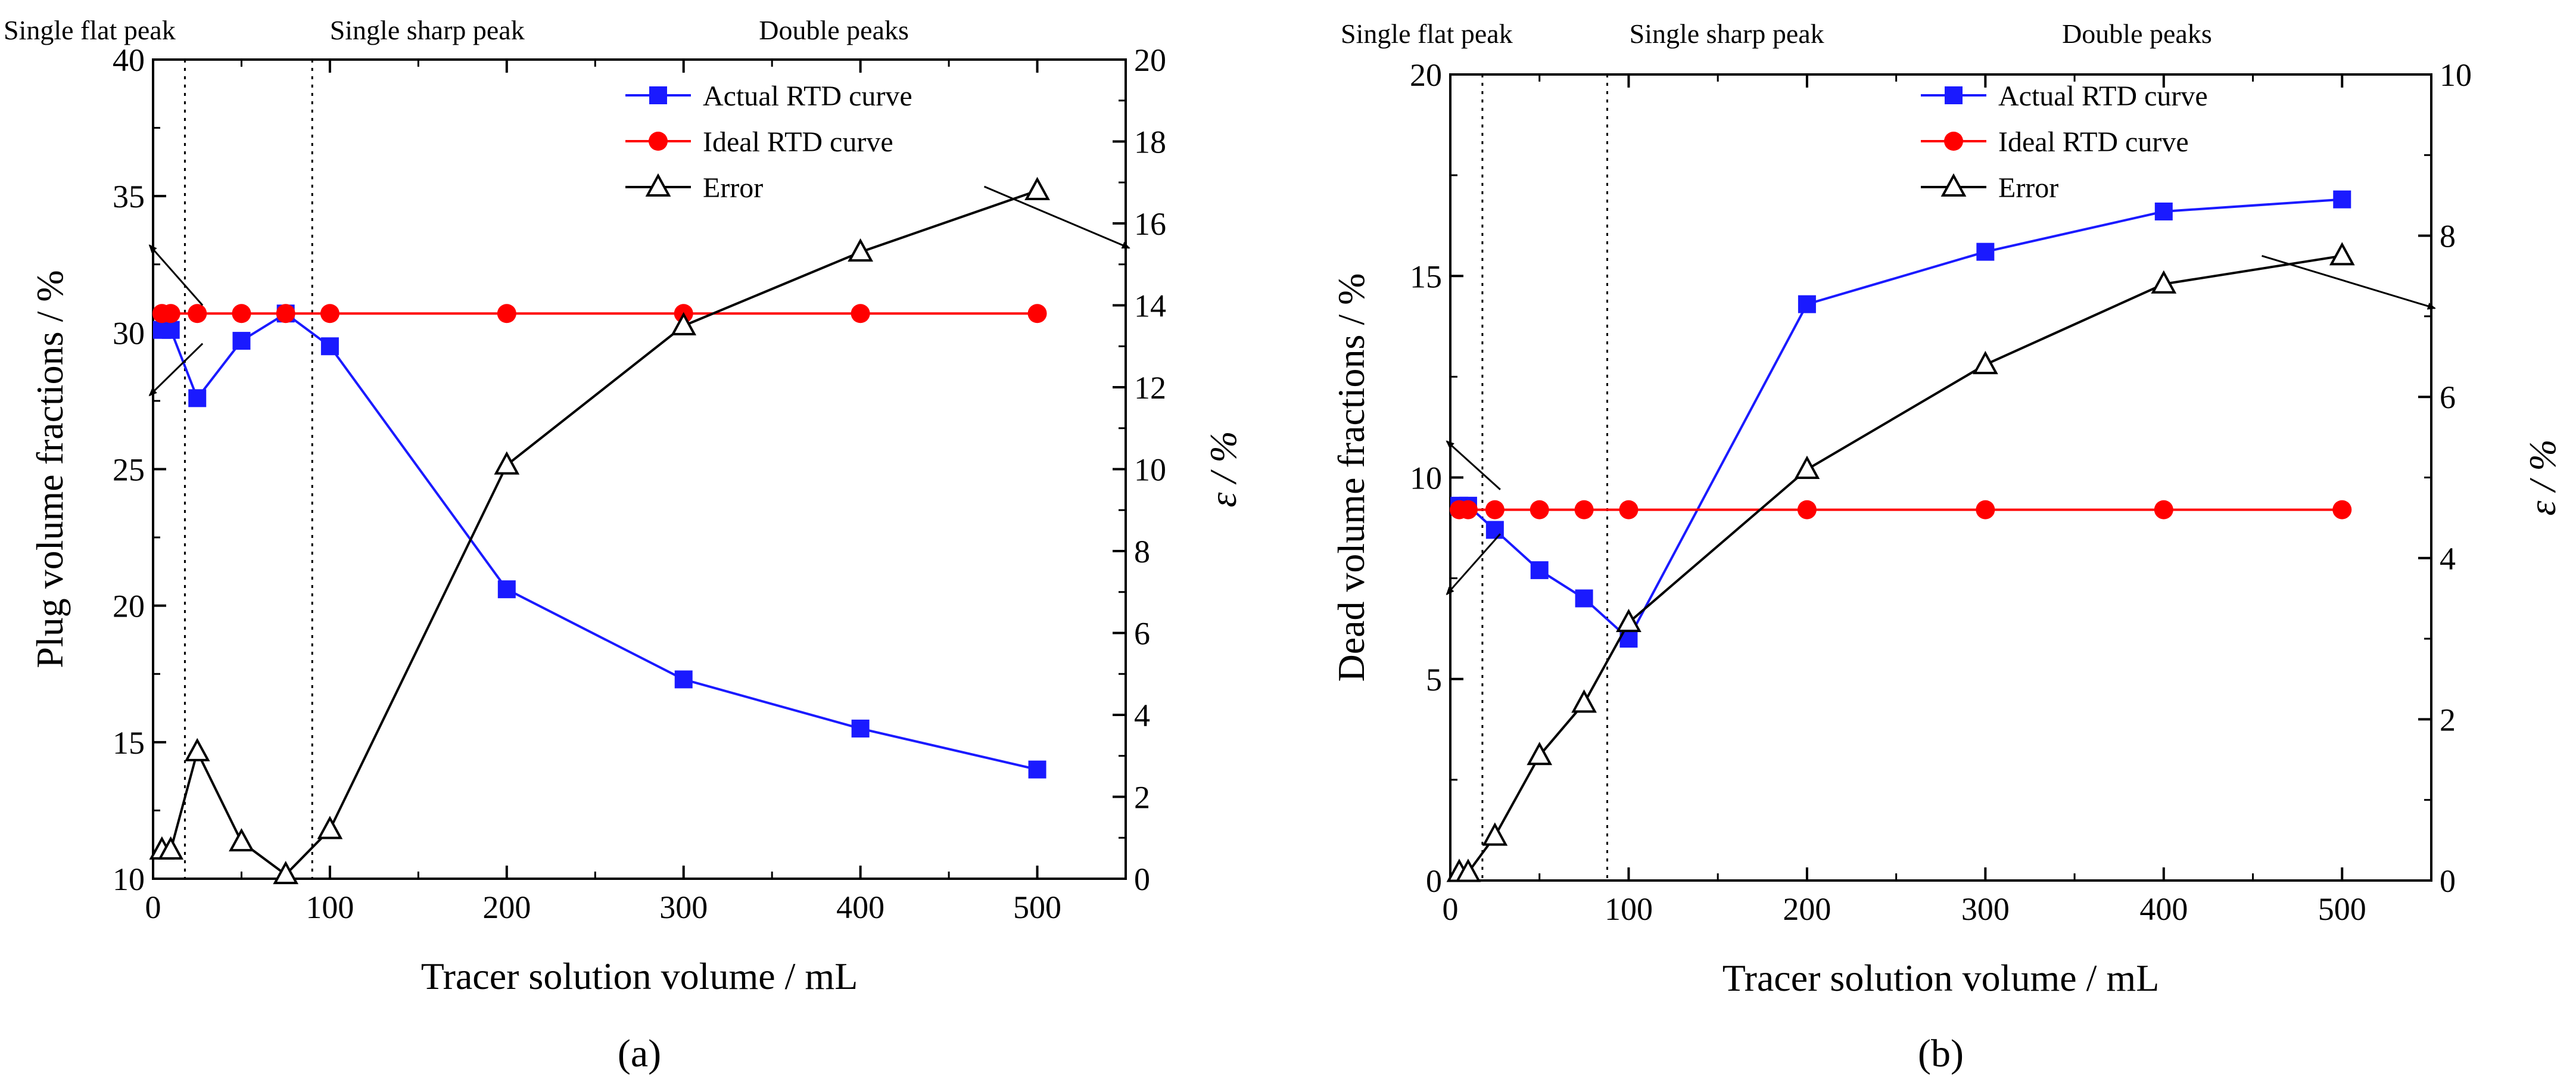  I want to click on y-axis-title: Plug volume fractions / %, so click(50, 469).